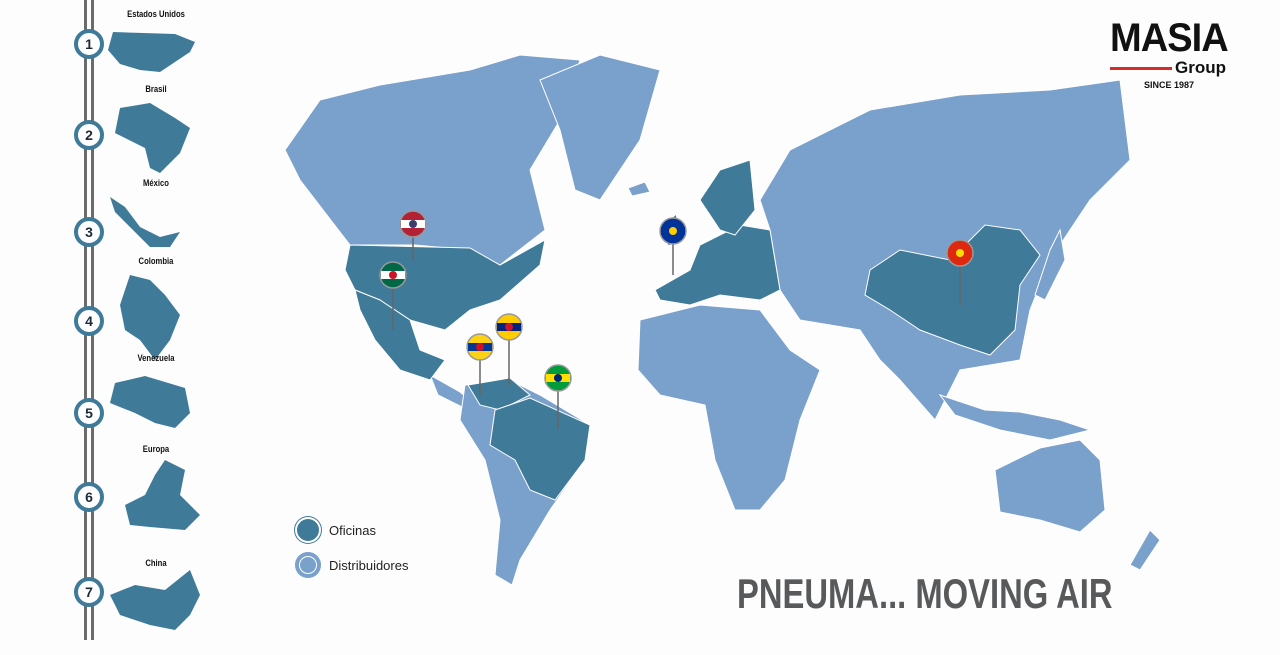 Image resolution: width=1280 pixels, height=655 pixels. I want to click on office-dot-icon, so click(308, 530).